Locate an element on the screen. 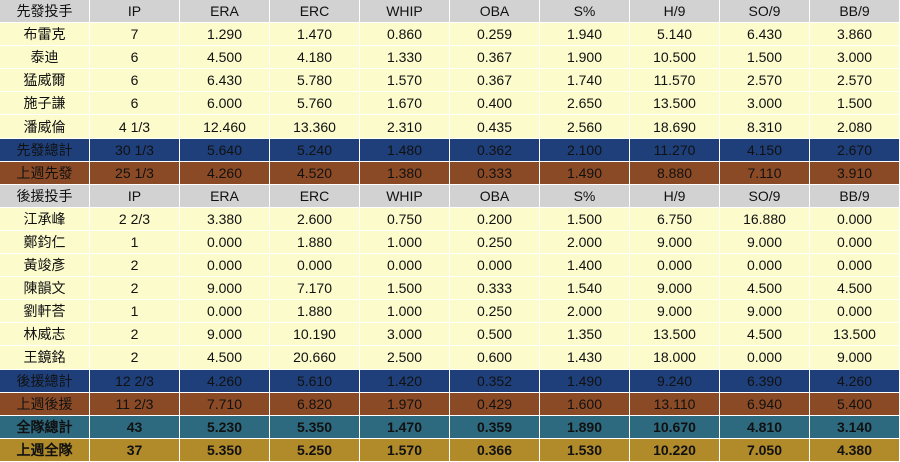 The height and width of the screenshot is (462, 900). stat-cell: 2.570 is located at coordinates (764, 80).